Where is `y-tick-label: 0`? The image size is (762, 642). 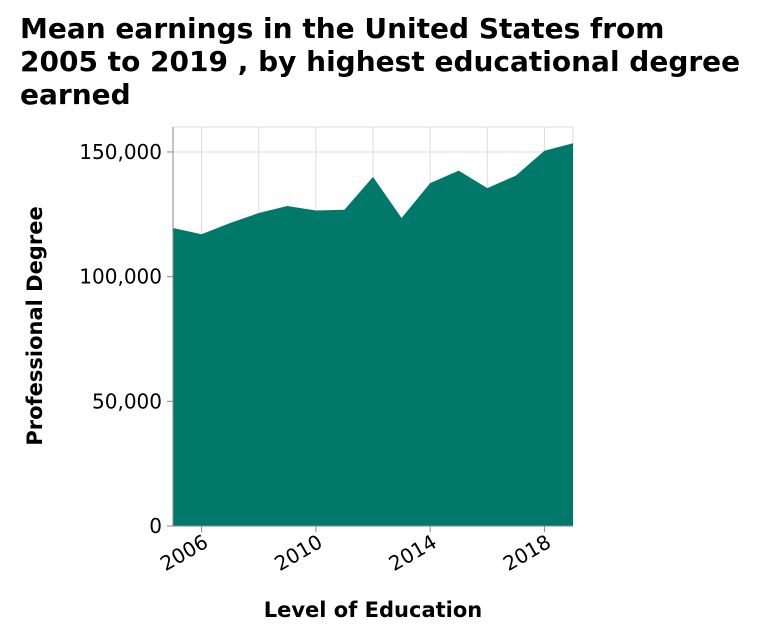 y-tick-label: 0 is located at coordinates (155, 526).